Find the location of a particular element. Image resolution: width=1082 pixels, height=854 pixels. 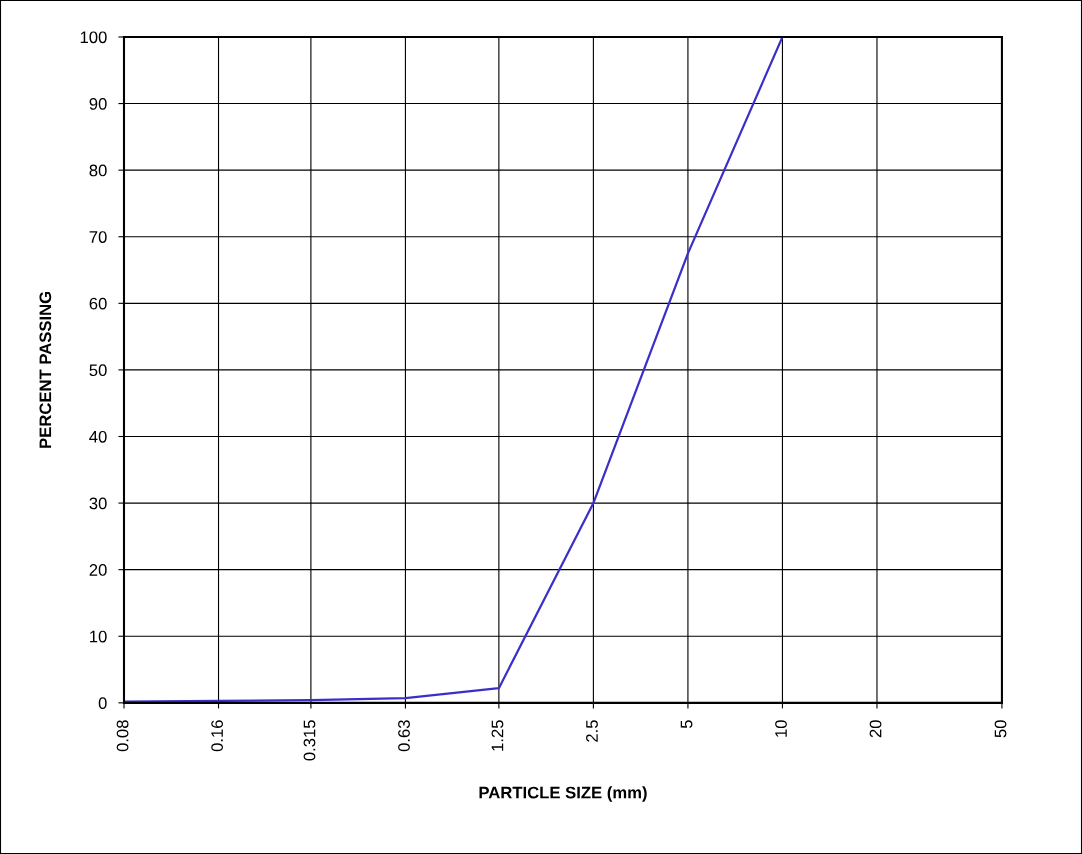

x-axis-title: PARTICLE SIZE (mm) is located at coordinates (563, 794).